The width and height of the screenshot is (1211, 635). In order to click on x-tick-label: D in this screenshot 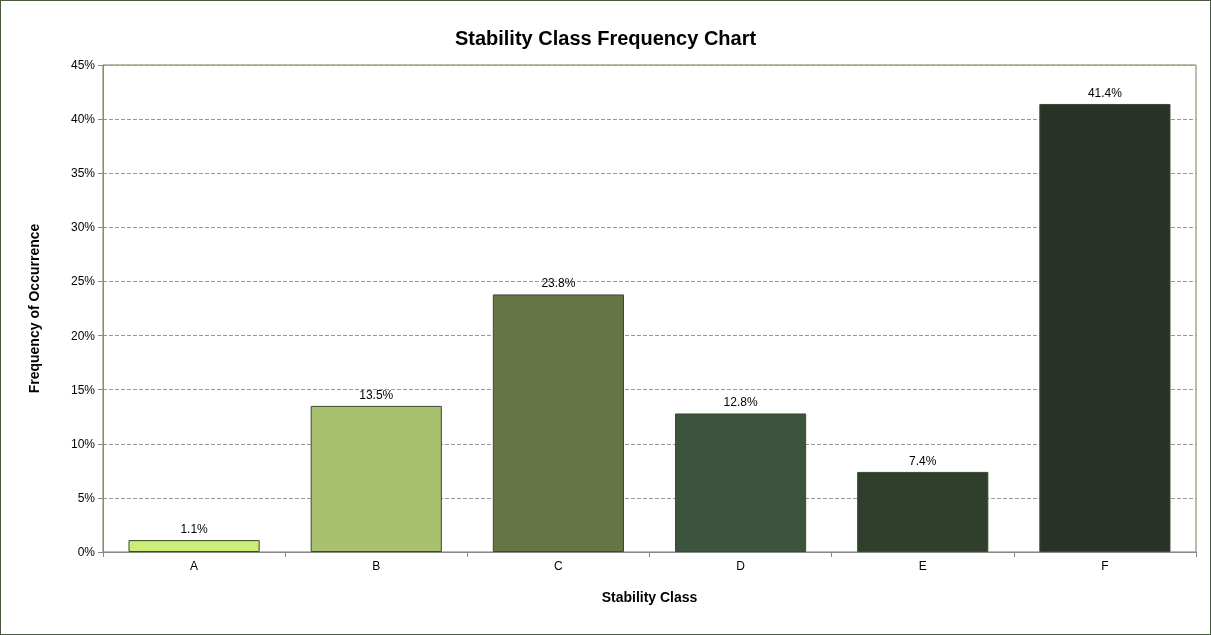, I will do `click(741, 566)`.